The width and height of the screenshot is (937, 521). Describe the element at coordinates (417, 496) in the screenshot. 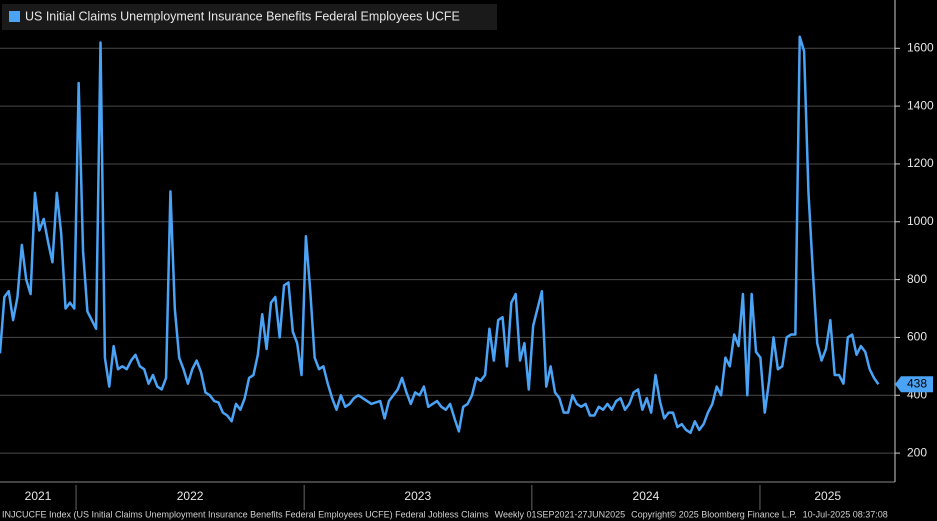

I see `x-tick-label: 2023` at that location.